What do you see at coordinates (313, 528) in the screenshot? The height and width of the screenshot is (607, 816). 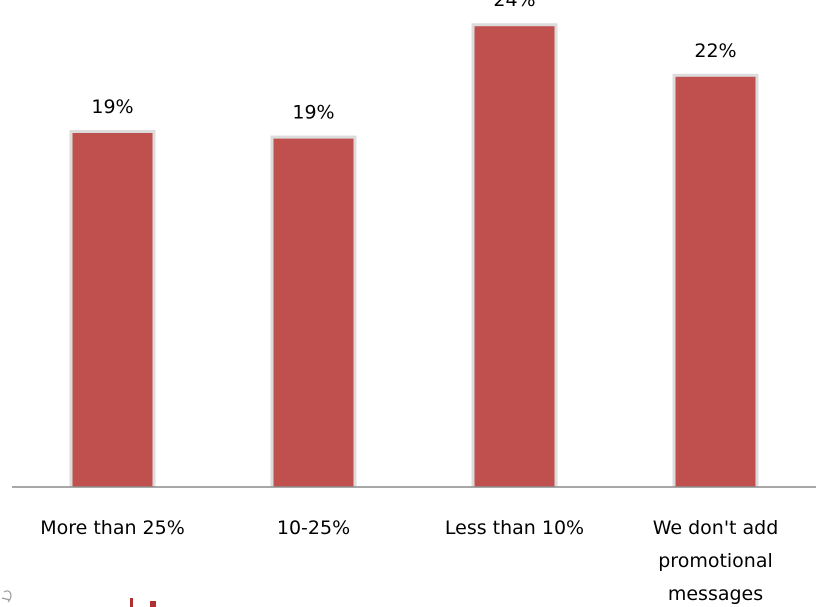 I see `category-label-1: 10-25%` at bounding box center [313, 528].